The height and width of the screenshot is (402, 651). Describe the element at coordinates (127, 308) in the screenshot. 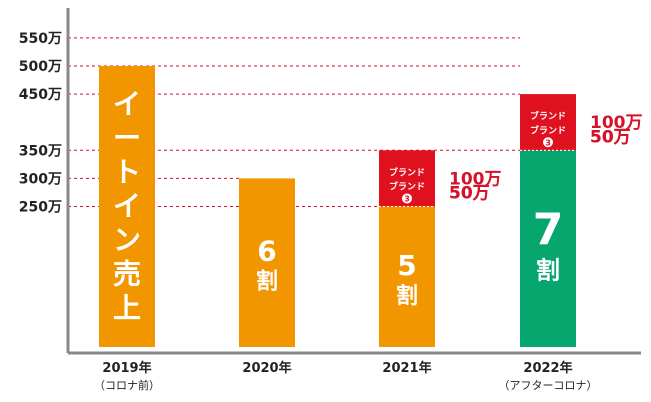

I see `bar-text-char: 上` at that location.